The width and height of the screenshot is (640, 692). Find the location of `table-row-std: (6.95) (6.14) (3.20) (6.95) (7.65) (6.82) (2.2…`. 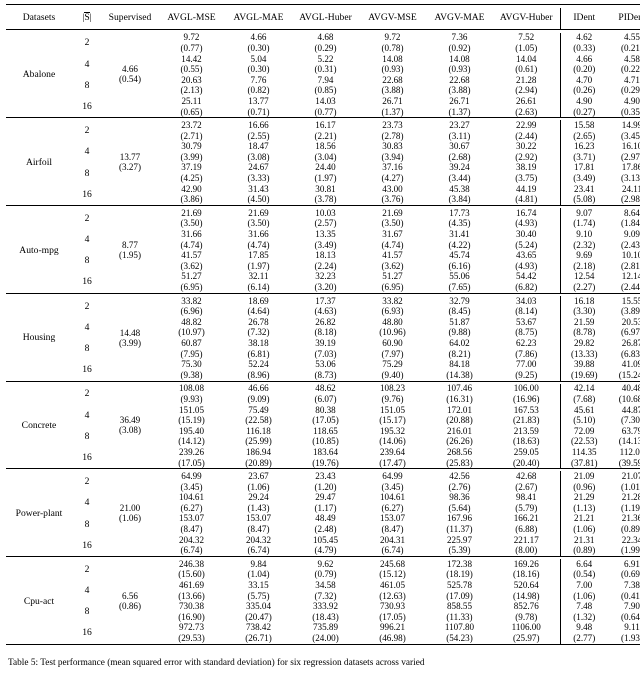

table-row-std: (6.95) (6.14) (3.20) (6.95) (7.65) (6.82) (2.2… is located at coordinates (323, 288).